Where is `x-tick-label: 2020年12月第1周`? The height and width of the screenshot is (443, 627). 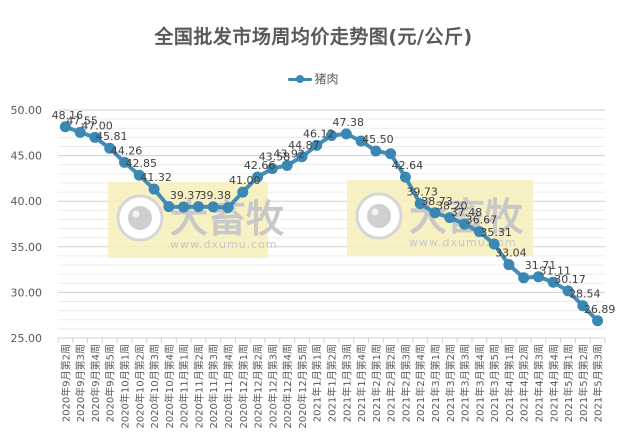
x-tick-label: 2020年12月第1周 is located at coordinates (243, 386).